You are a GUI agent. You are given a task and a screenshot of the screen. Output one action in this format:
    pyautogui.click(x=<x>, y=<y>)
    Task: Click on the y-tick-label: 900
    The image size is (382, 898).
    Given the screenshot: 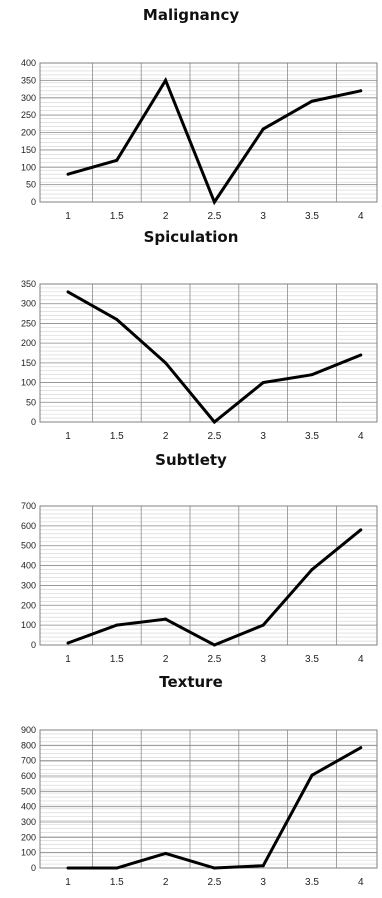 What is the action you would take?
    pyautogui.click(x=28, y=730)
    